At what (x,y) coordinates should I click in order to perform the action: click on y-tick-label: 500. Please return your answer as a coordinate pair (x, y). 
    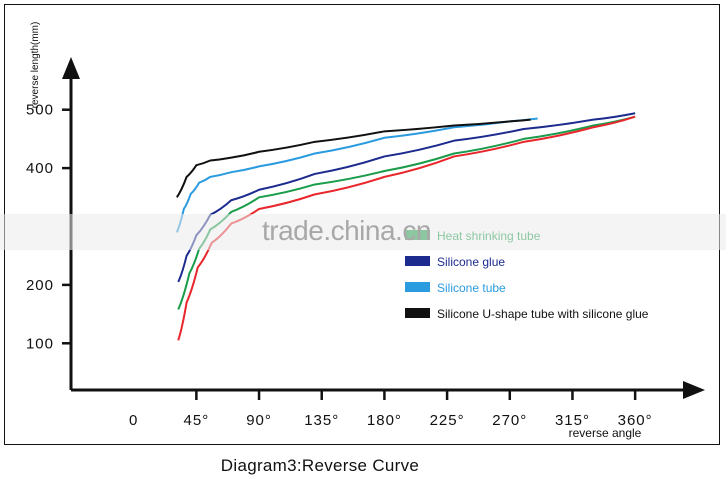
    Looking at the image, I should click on (40, 110).